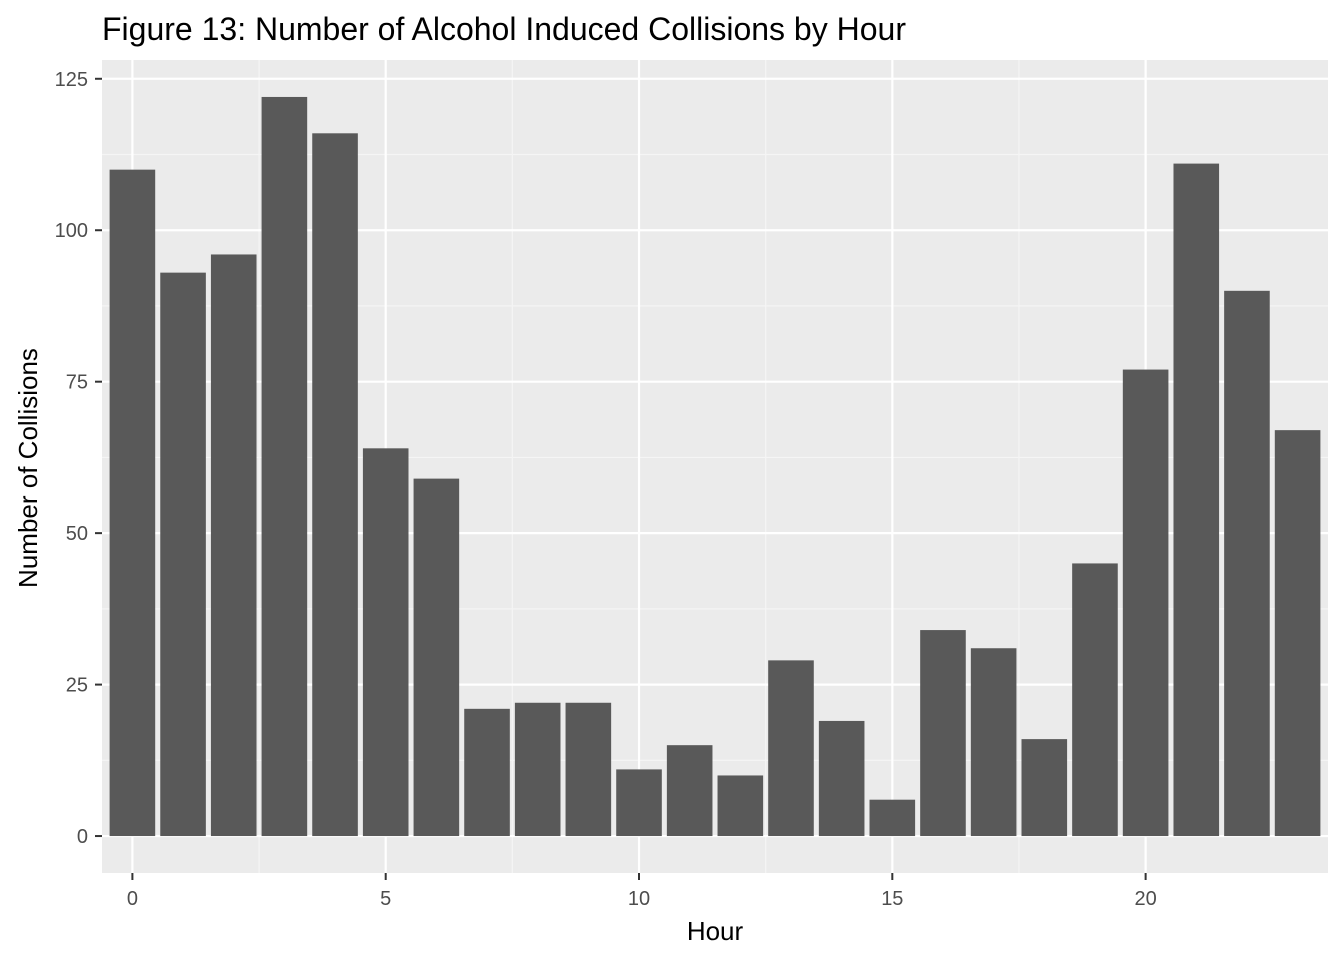 Image resolution: width=1344 pixels, height=960 pixels. Describe the element at coordinates (28, 468) in the screenshot. I see `y-axis-title: Number of Collisions` at that location.